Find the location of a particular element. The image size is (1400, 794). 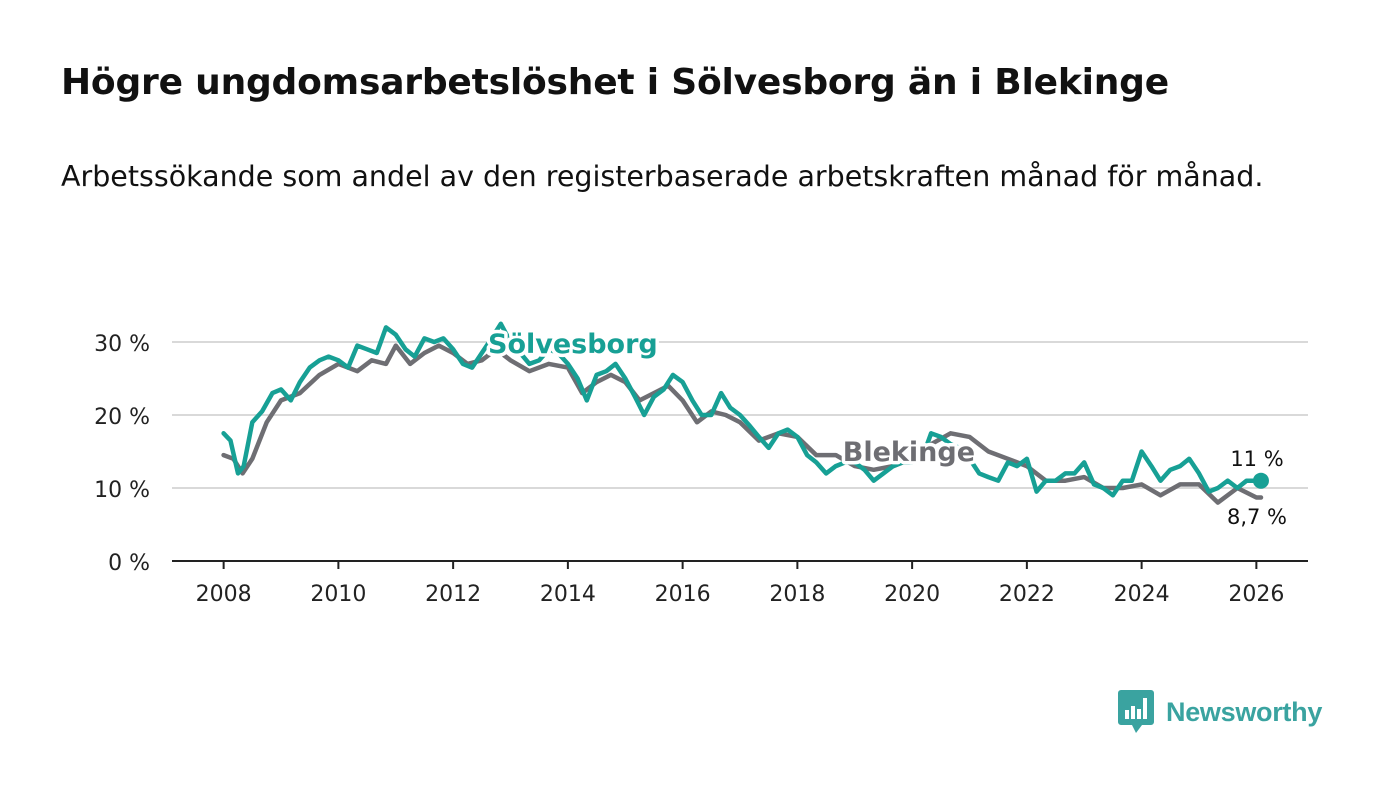

end-value-labels: 11 % 8,7 % is located at coordinates (1257, 488).